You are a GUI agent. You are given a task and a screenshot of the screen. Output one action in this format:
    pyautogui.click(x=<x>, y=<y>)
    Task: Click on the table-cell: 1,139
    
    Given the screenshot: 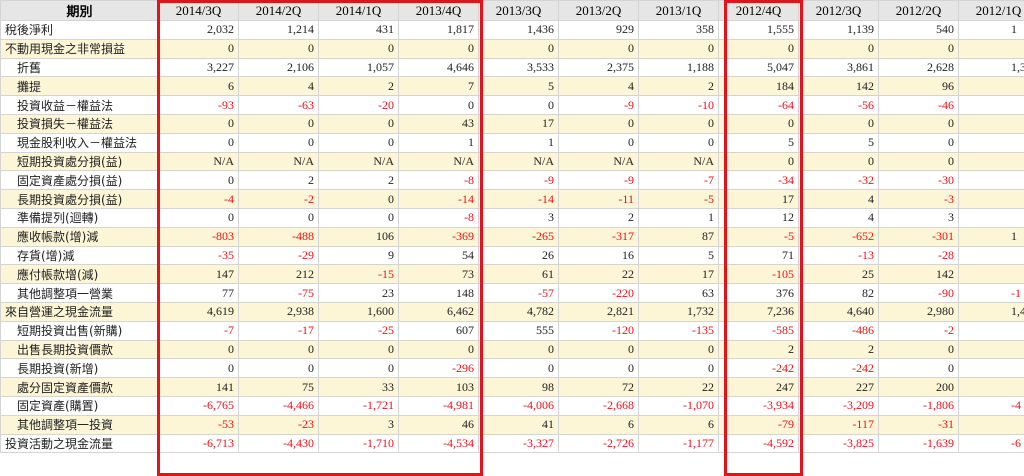 What is the action you would take?
    pyautogui.click(x=838, y=30)
    